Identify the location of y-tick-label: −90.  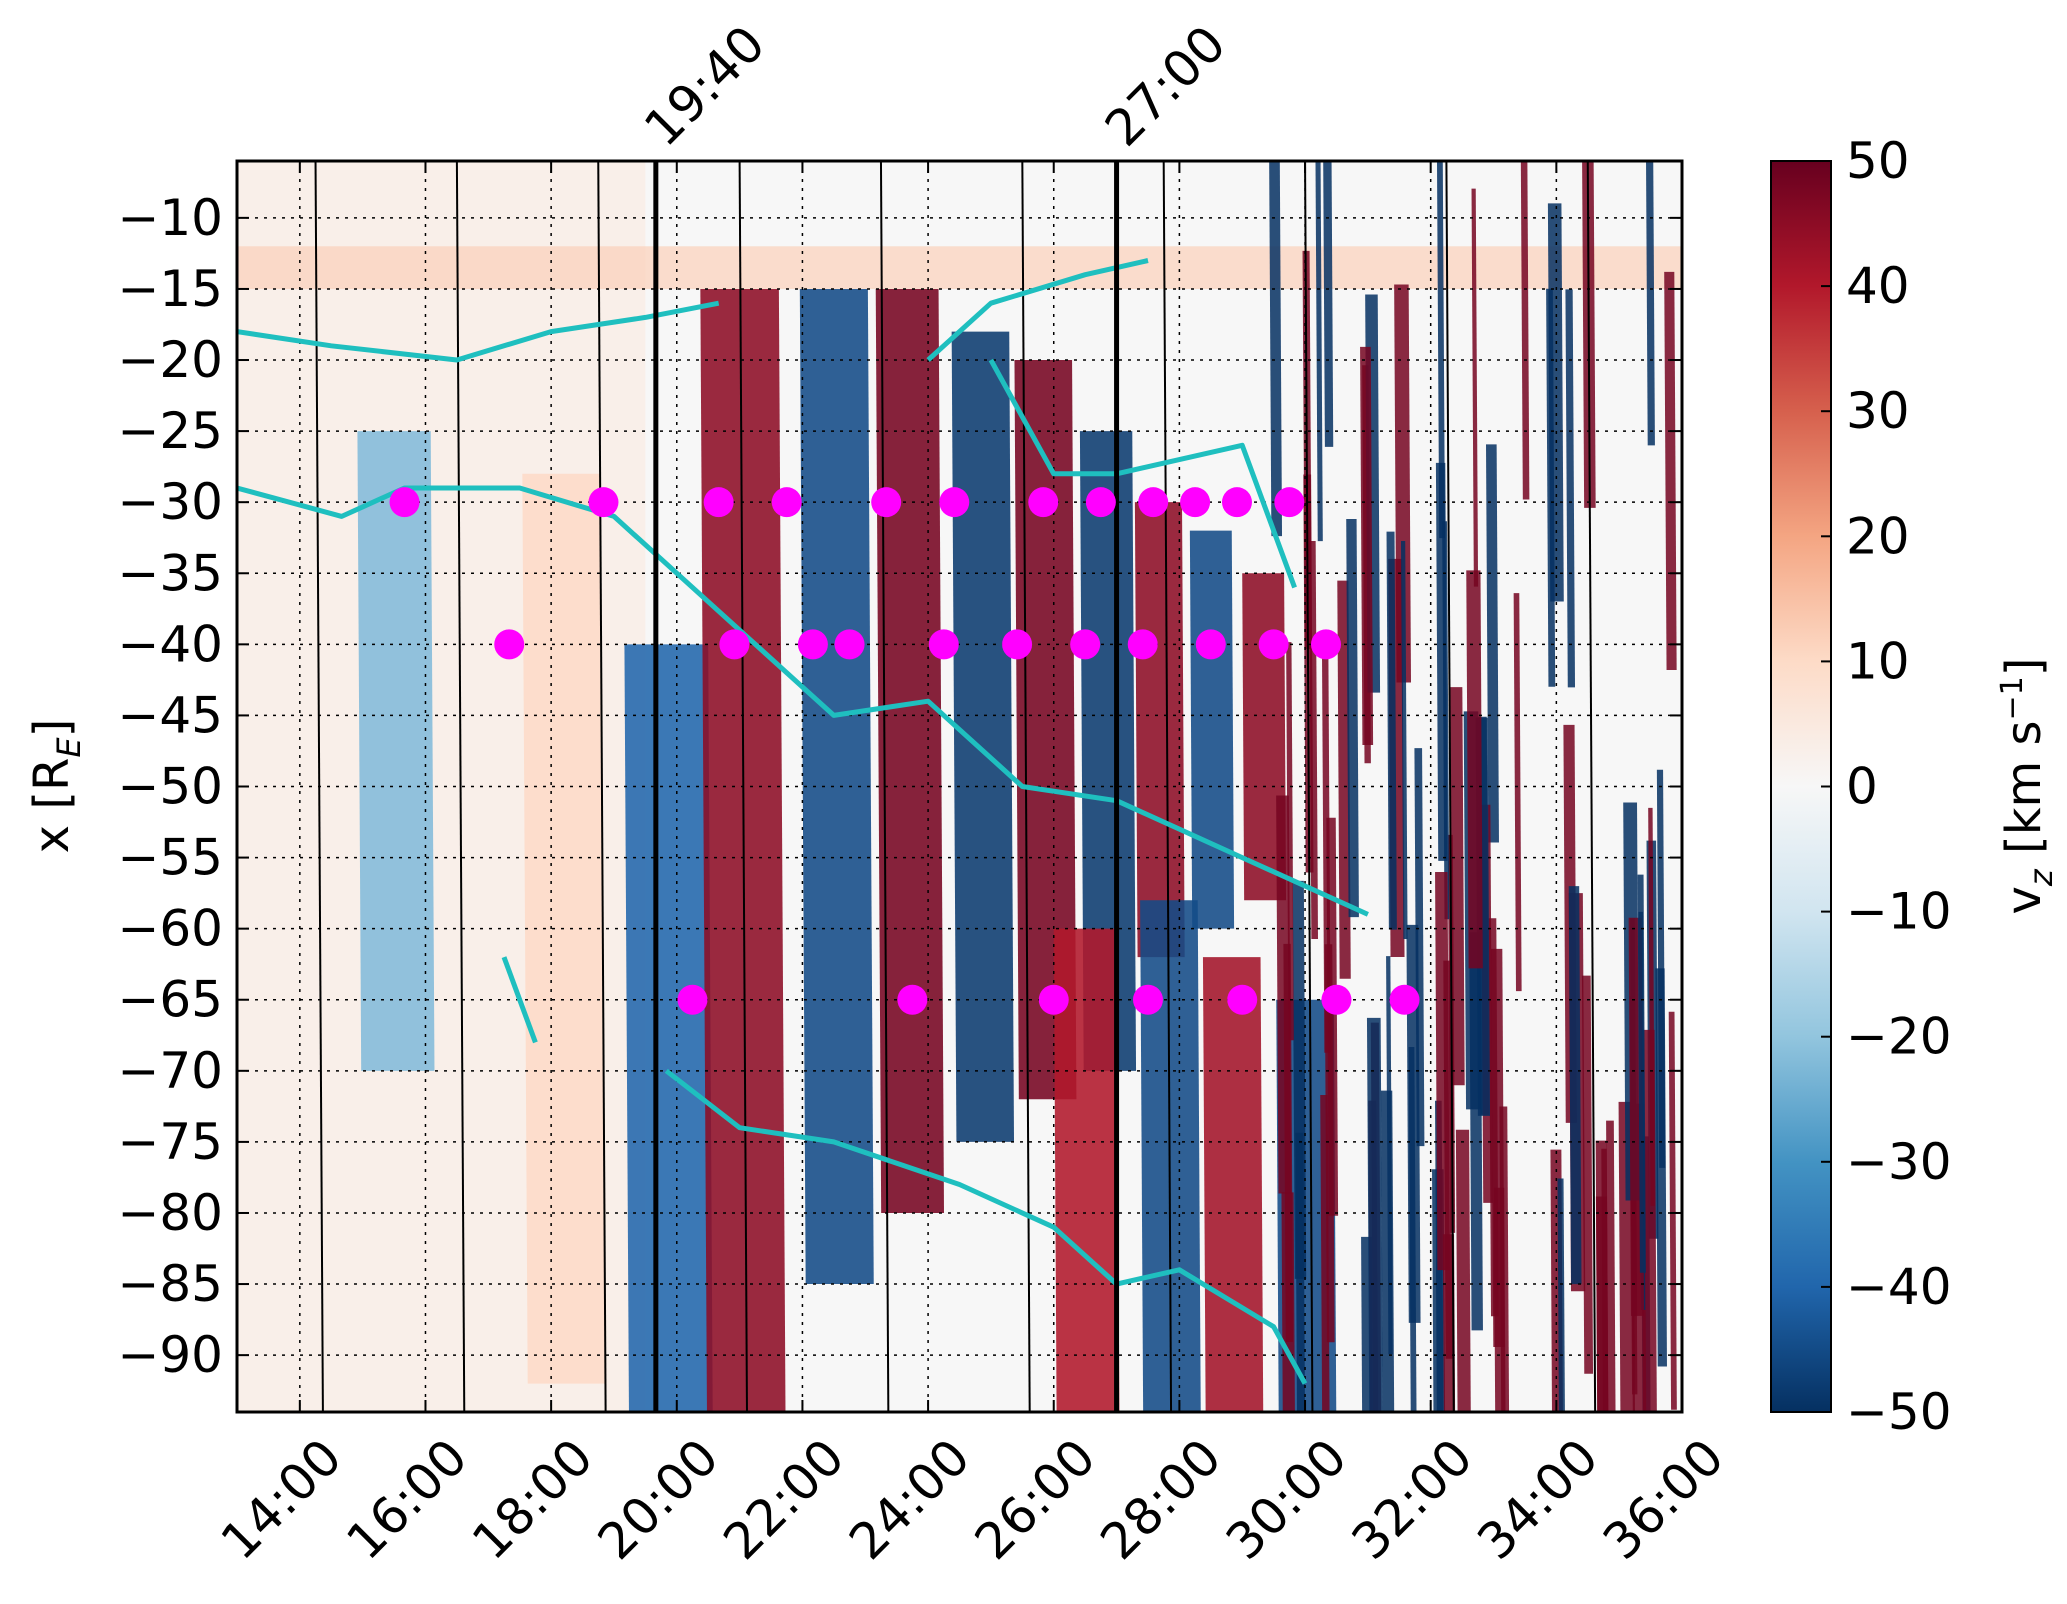
(170, 1355).